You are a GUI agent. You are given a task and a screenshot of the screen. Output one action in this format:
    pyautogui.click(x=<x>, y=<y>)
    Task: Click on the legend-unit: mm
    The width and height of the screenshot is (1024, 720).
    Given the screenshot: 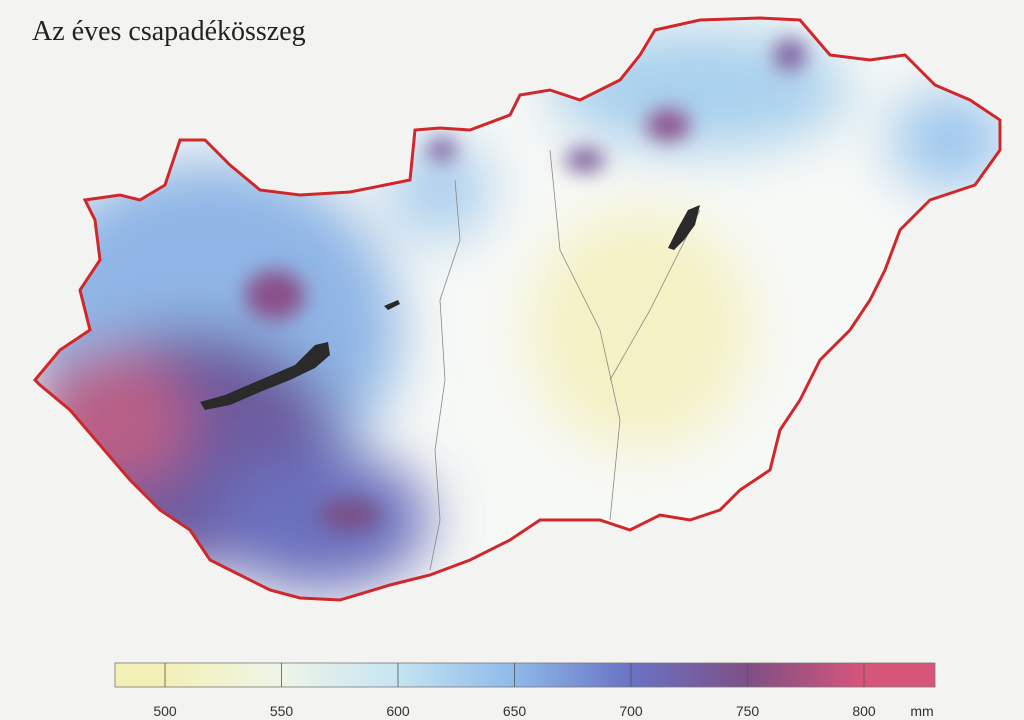 What is the action you would take?
    pyautogui.click(x=921, y=711)
    